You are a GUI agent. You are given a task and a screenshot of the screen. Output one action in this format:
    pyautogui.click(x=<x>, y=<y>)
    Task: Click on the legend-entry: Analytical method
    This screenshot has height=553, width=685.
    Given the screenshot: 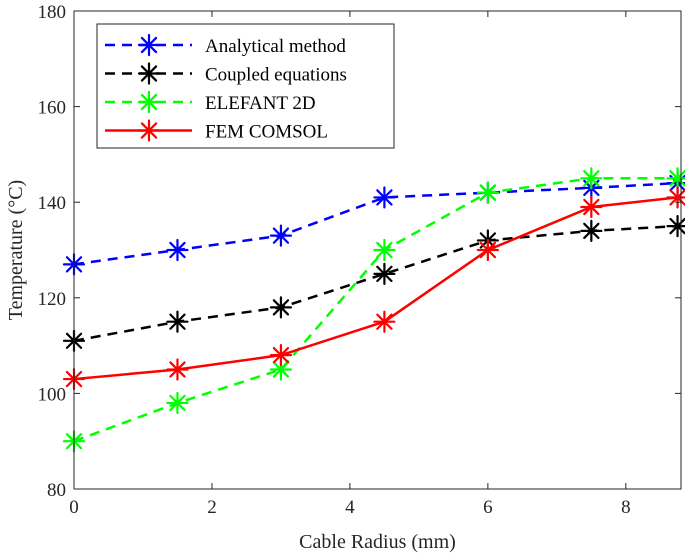 What is the action you would take?
    pyautogui.click(x=225, y=45)
    